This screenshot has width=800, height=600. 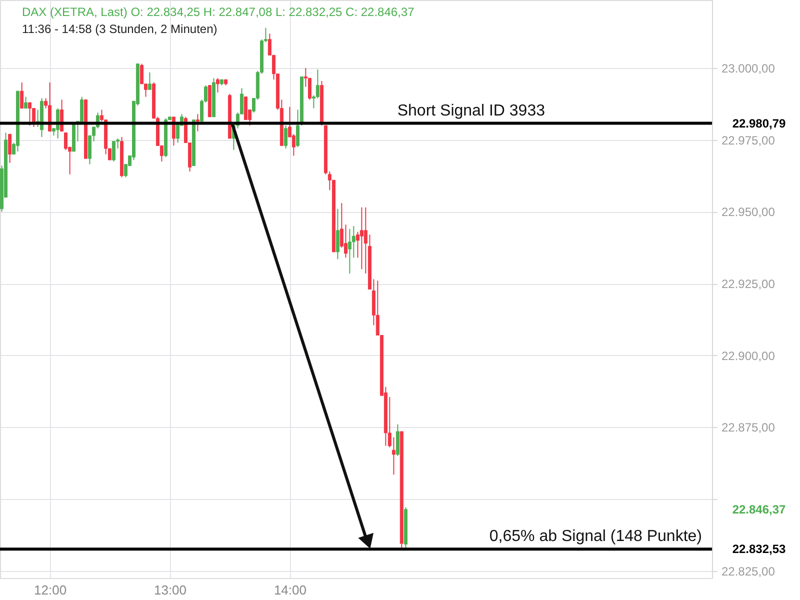 What do you see at coordinates (595, 537) in the screenshot?
I see `ref-line-label: 0,65% ab Signal (148 Punkte)` at bounding box center [595, 537].